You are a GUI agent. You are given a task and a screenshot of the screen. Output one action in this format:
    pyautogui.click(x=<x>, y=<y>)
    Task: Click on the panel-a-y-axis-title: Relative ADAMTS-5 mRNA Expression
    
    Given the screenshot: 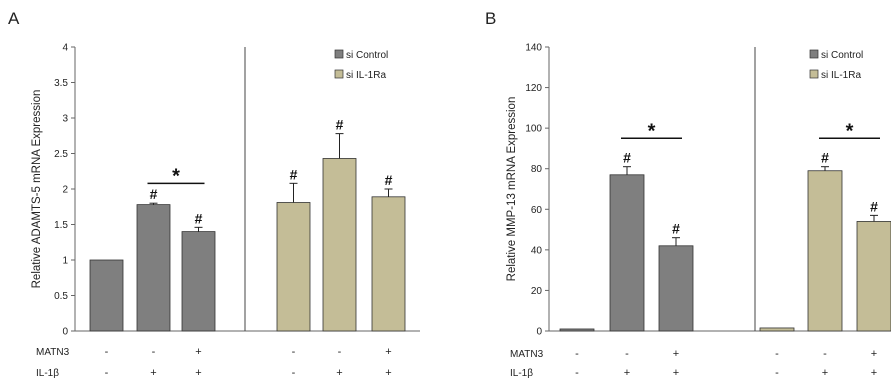 What is the action you would take?
    pyautogui.click(x=37, y=189)
    